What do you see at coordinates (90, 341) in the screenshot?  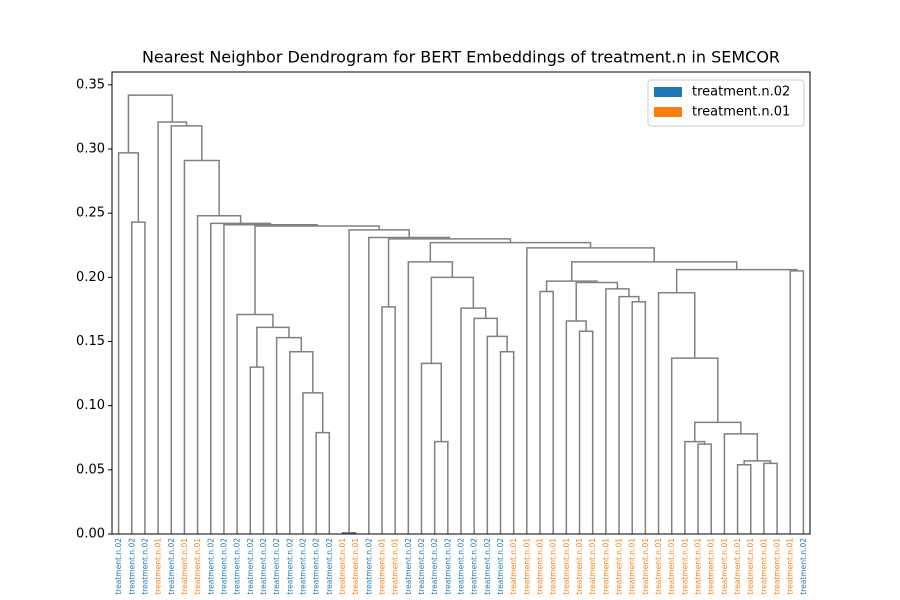 I see `y-tick-label: 0.15` at bounding box center [90, 341].